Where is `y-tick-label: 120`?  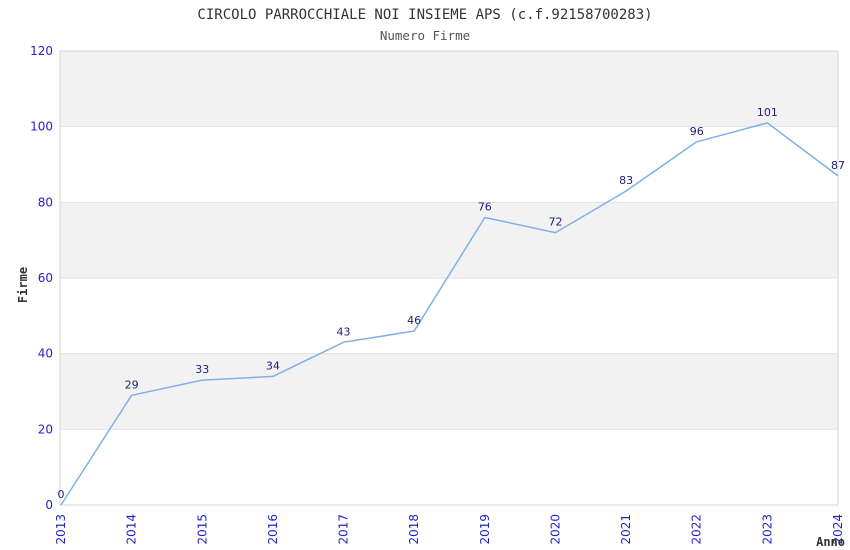 y-tick-label: 120 is located at coordinates (41, 51).